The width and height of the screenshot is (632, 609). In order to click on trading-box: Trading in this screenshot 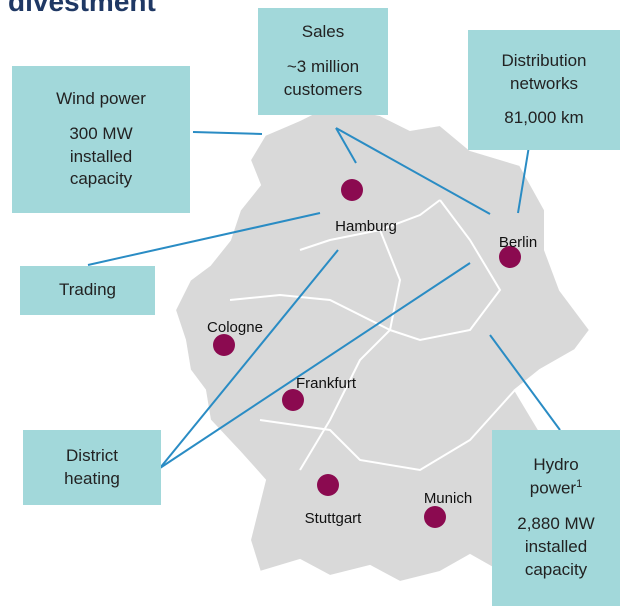, I will do `click(87, 290)`.